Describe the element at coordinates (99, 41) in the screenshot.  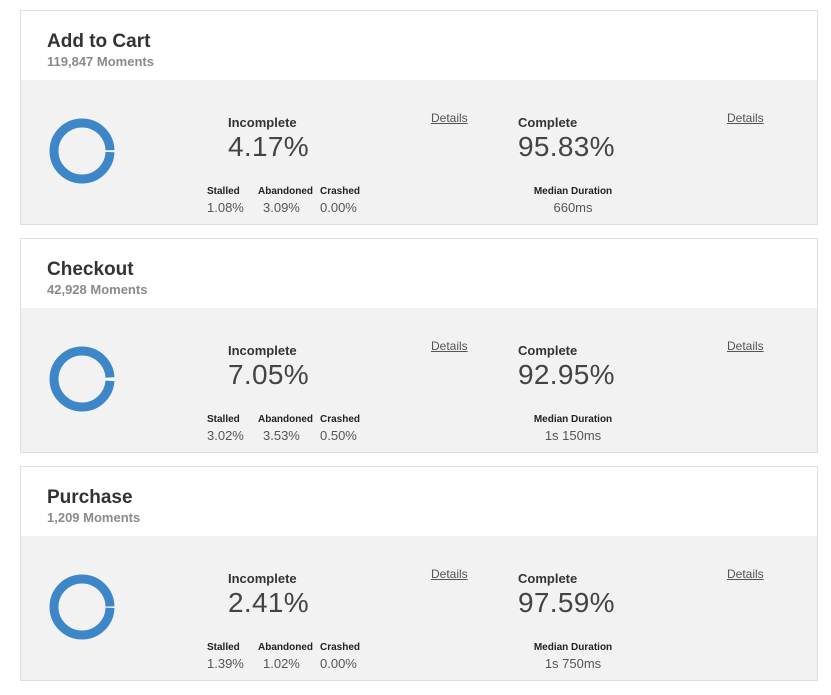
I see `moment-title: Add to Cart` at that location.